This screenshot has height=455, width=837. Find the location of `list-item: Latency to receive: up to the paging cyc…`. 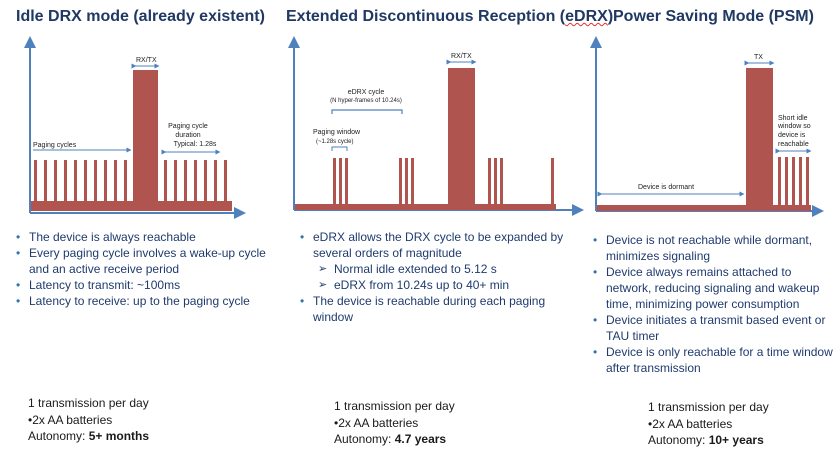

list-item: Latency to receive: up to the paging cyc… is located at coordinates (142, 301).